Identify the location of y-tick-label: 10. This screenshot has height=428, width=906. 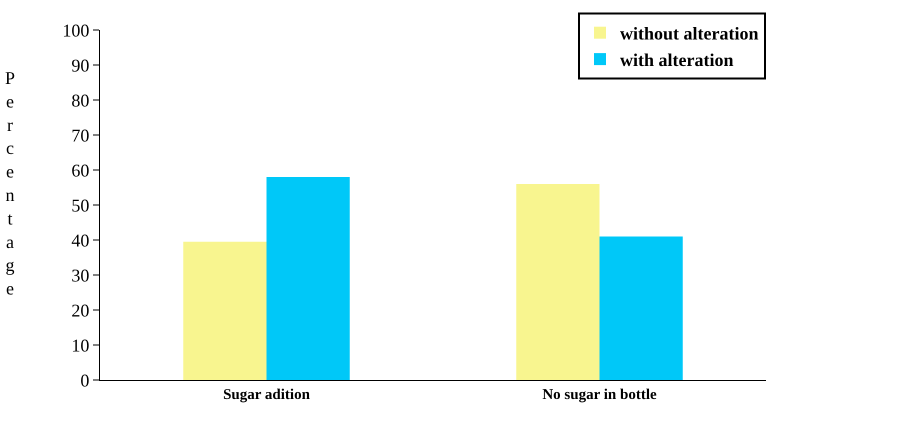
(80, 345).